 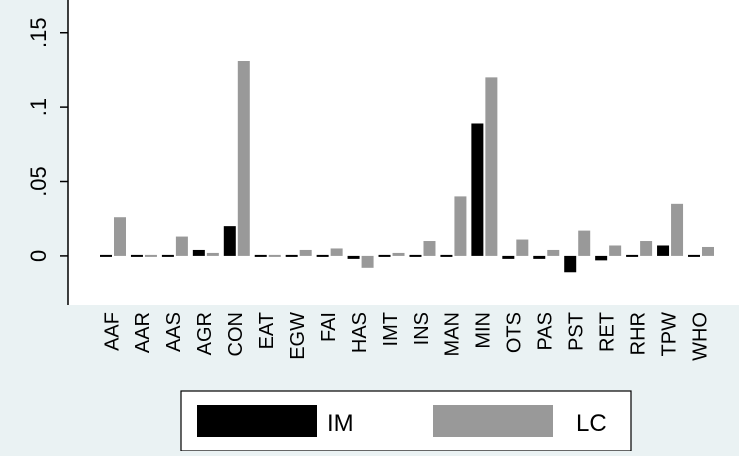 What do you see at coordinates (329, 327) in the screenshot?
I see `x-category-label: FAI` at bounding box center [329, 327].